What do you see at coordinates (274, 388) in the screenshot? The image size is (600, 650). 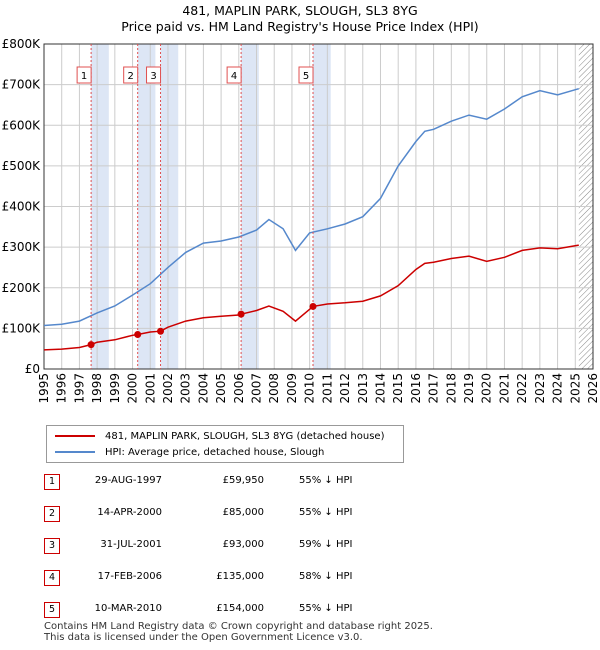 I see `x-tick-label: 2008` at bounding box center [274, 388].